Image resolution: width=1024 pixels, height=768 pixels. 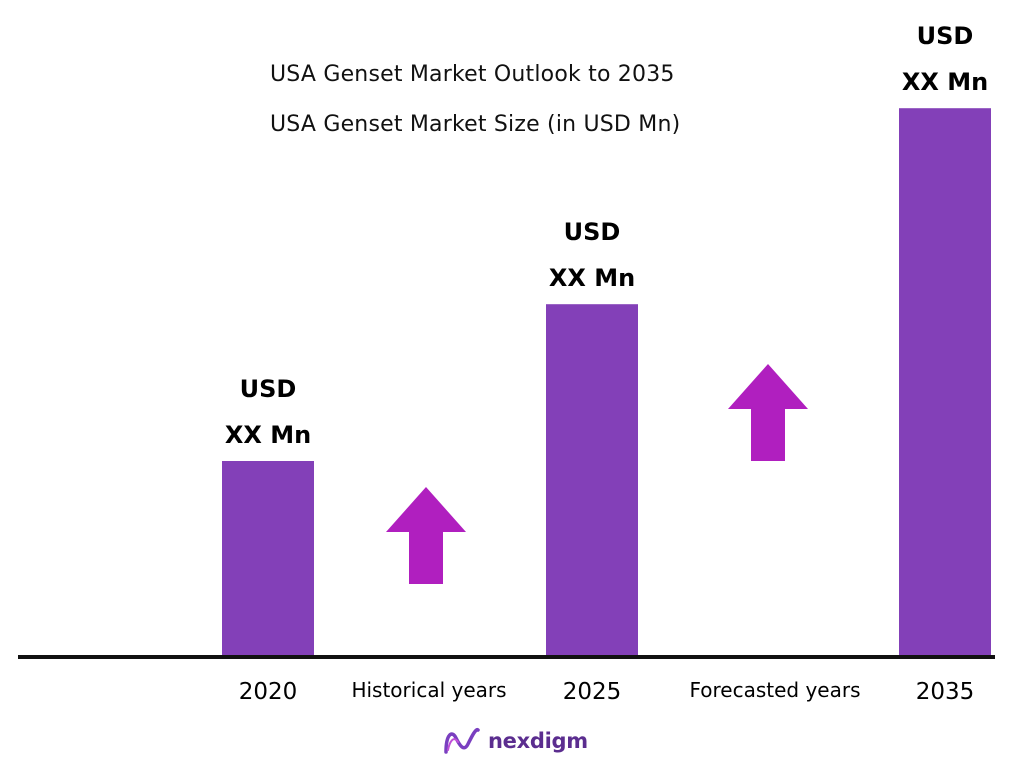 I want to click on growth-arrow-forecasted, so click(x=768, y=412).